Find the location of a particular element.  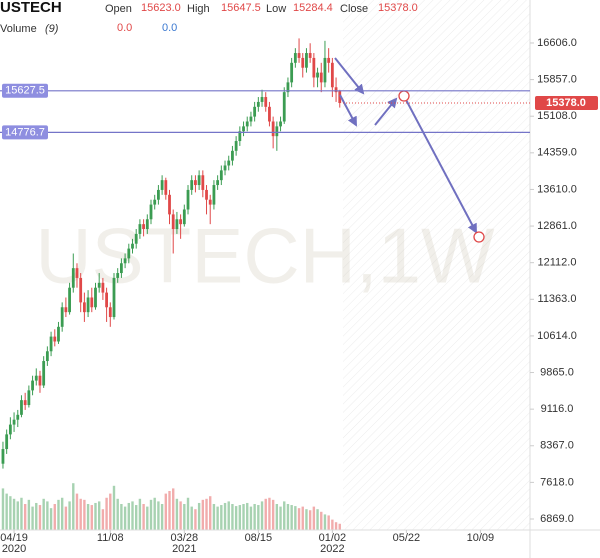

header-label: Open is located at coordinates (118, 9).